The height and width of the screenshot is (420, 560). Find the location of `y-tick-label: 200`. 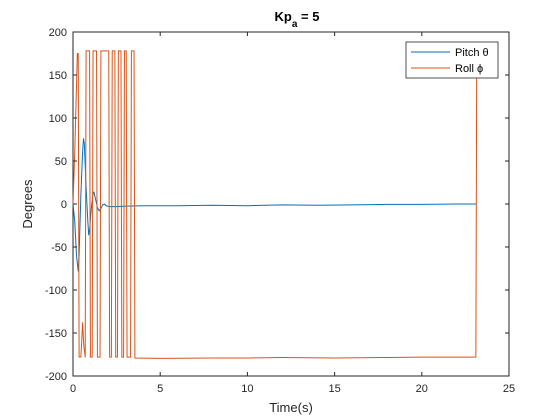

y-tick-label: 200 is located at coordinates (58, 33).